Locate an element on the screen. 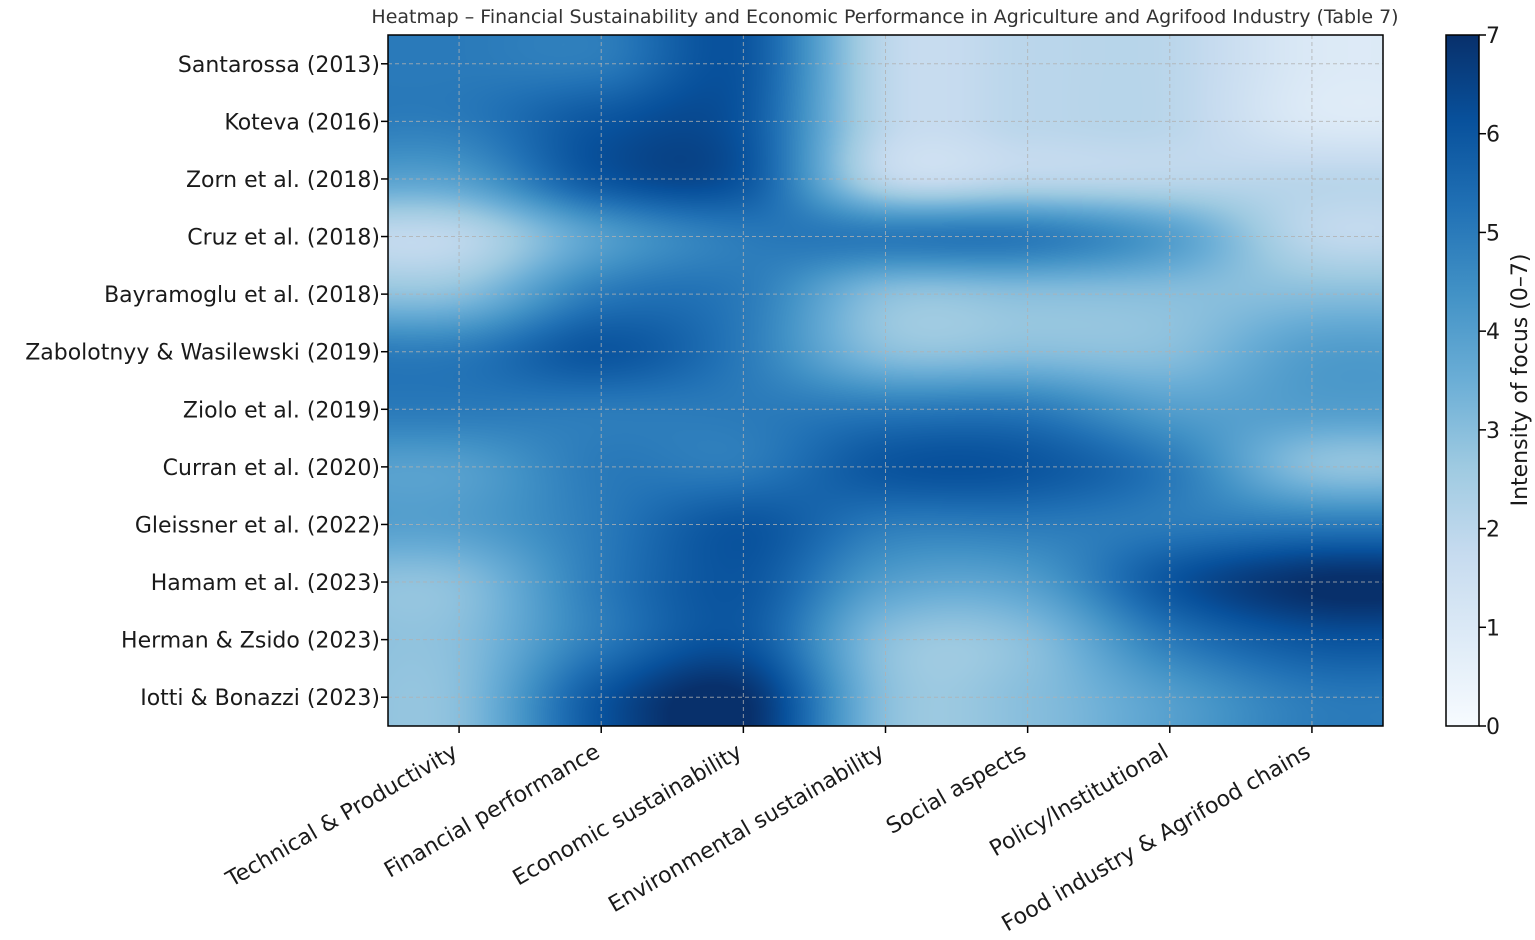 This screenshot has height=940, width=1535. row-tick-label: Zorn et al. (2018) is located at coordinates (283, 180).